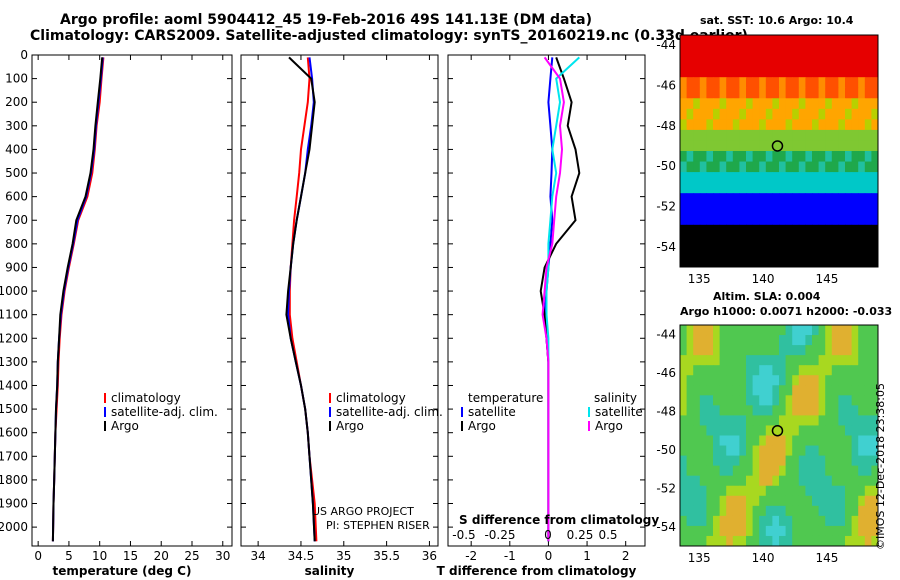 This screenshot has width=900, height=580. What do you see at coordinates (16, 102) in the screenshot?
I see `depth-tick-label: 200` at bounding box center [16, 102].